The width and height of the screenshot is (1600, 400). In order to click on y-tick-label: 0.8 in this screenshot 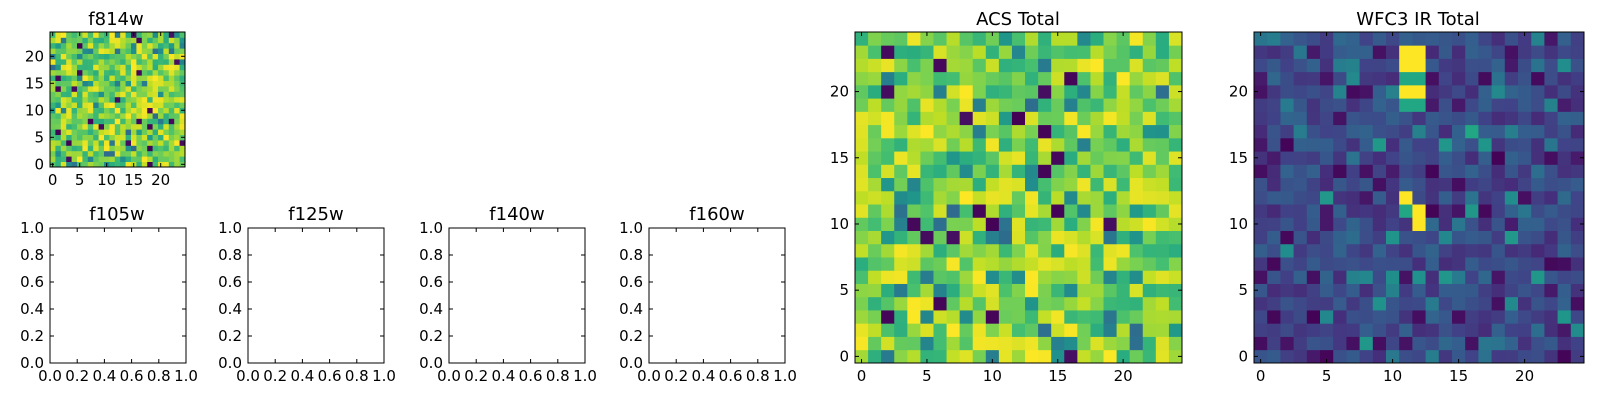, I will do `click(631, 255)`.